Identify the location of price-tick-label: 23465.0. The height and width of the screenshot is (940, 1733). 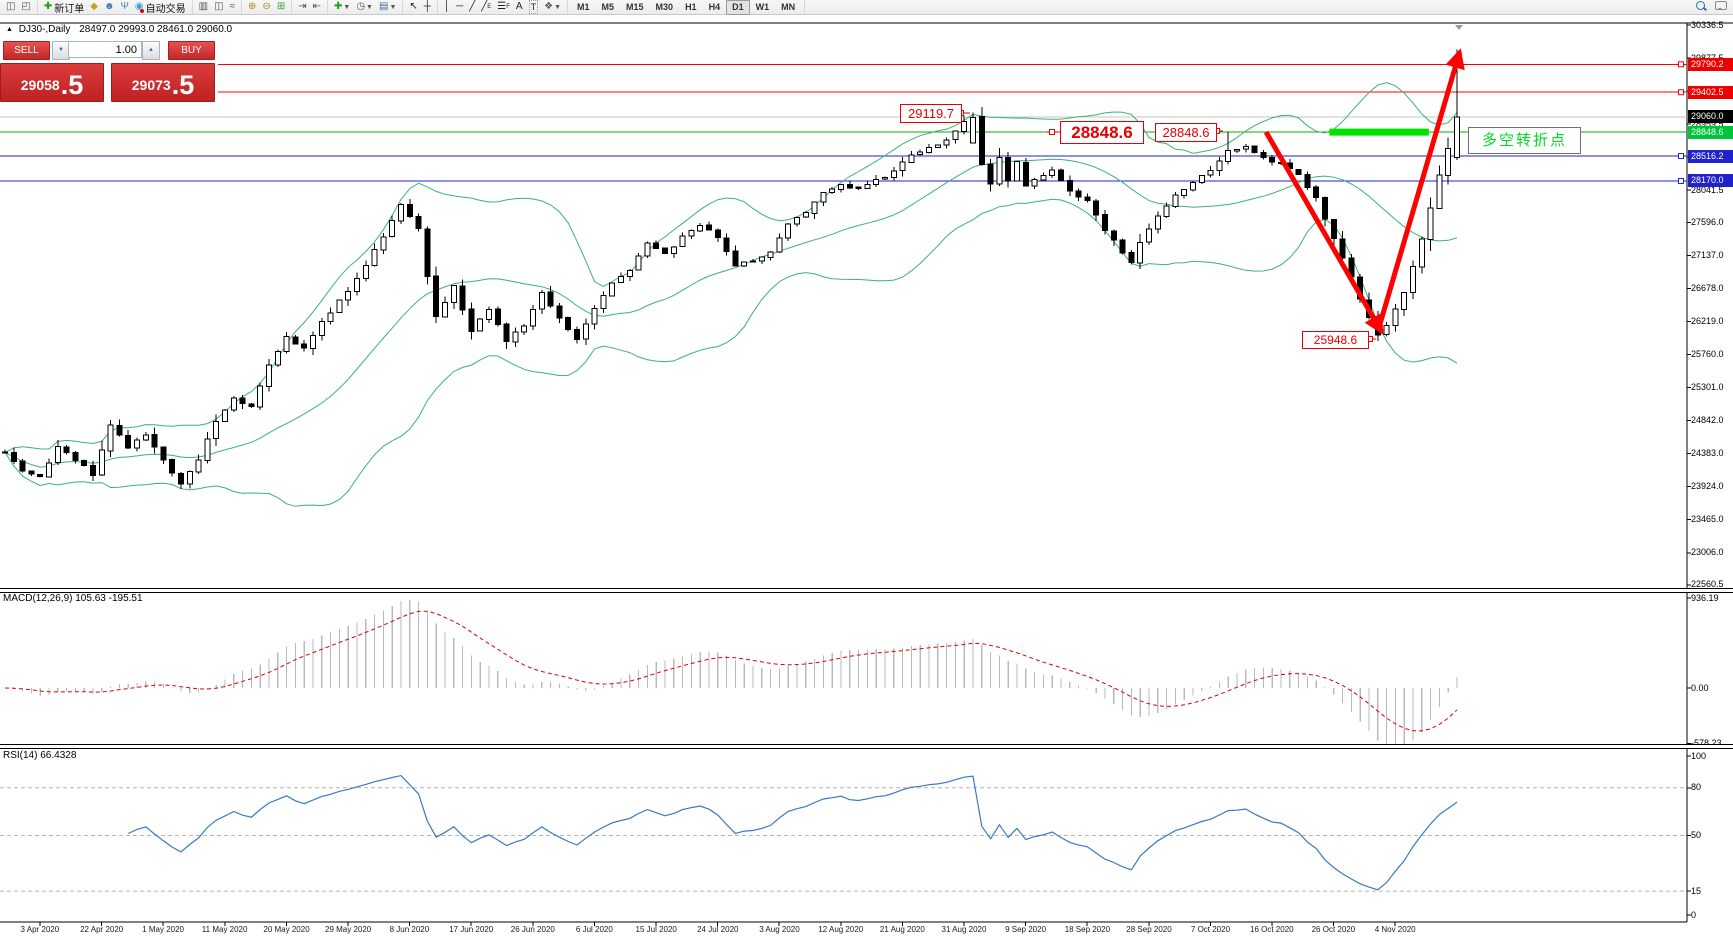
(1707, 519).